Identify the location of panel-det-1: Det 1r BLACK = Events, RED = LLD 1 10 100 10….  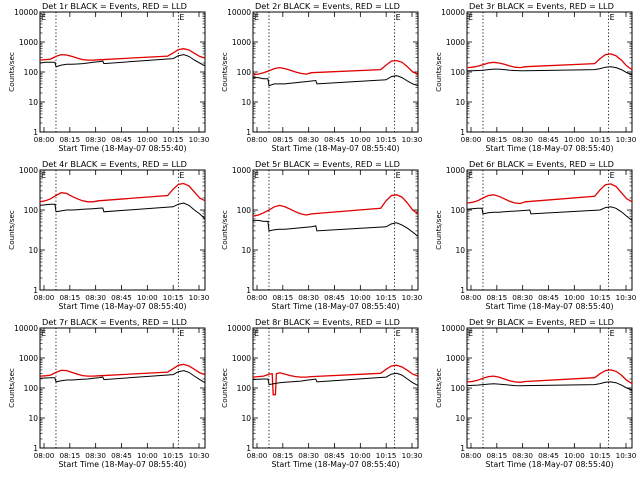
(108, 77).